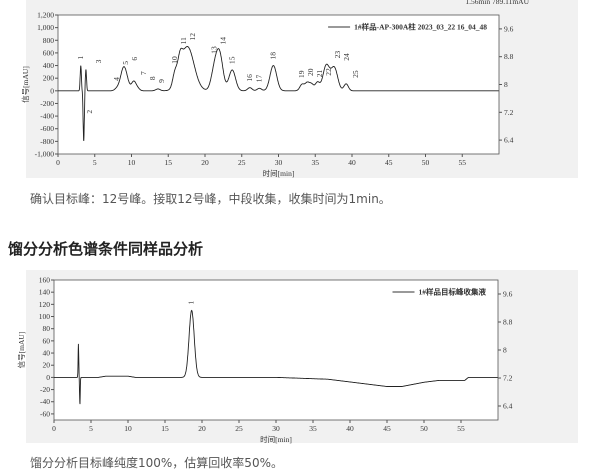 Image resolution: width=602 pixels, height=471 pixels. Describe the element at coordinates (346, 57) in the screenshot. I see `peak-label: 24` at that location.